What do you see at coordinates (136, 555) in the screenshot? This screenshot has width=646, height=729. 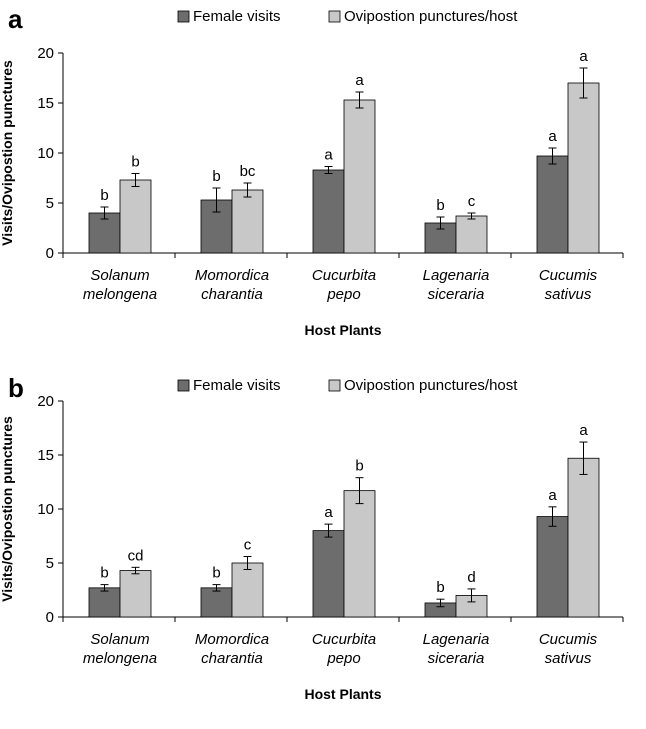 I see `significance-letter: cd` at bounding box center [136, 555].